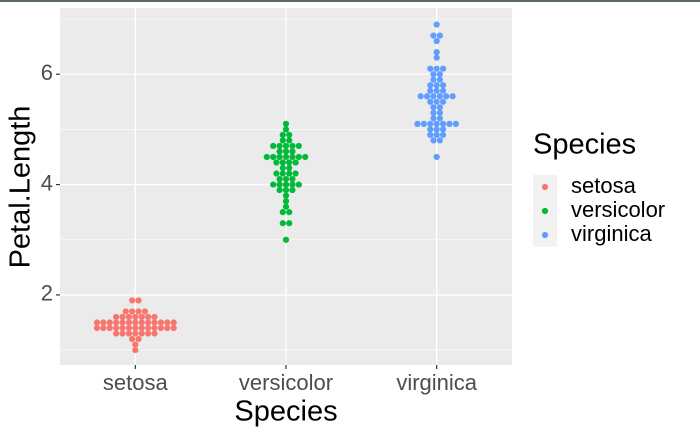 The width and height of the screenshot is (700, 433). Describe the element at coordinates (47, 72) in the screenshot. I see `y-tick-label: 6` at that location.